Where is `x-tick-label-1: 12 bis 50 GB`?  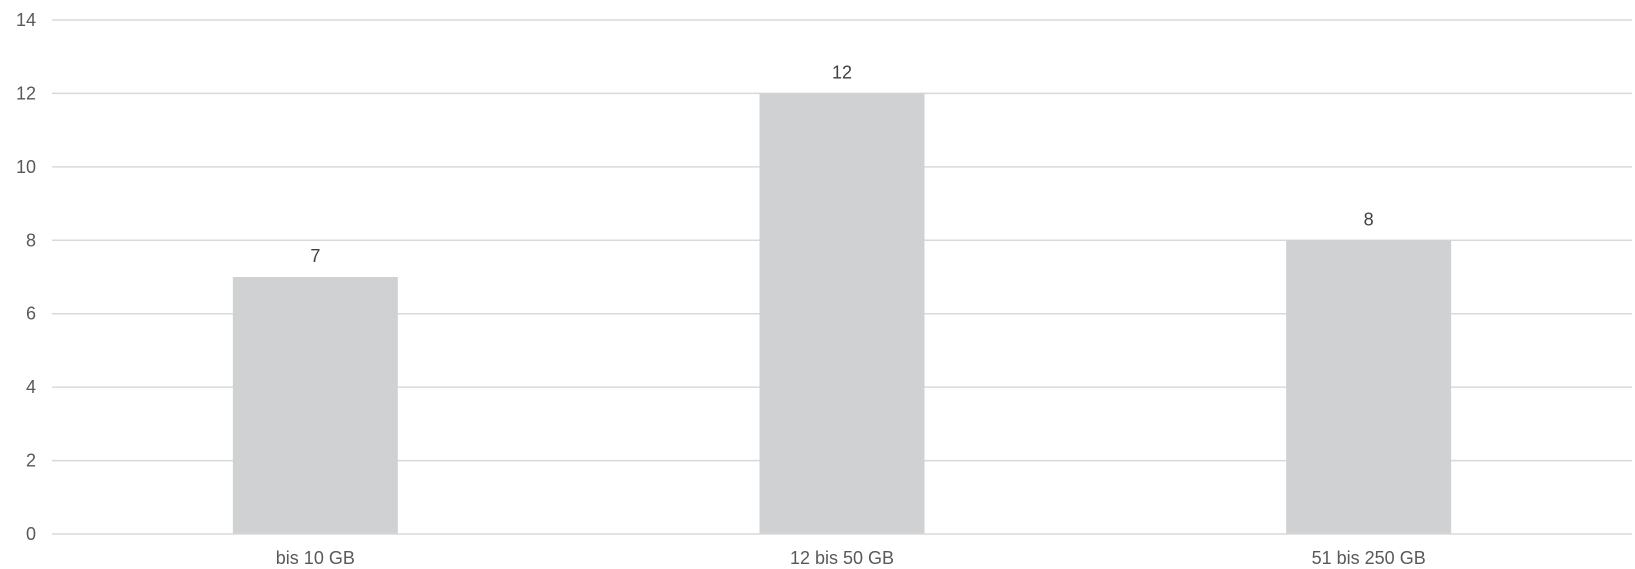
x-tick-label-1: 12 bis 50 GB is located at coordinates (842, 558).